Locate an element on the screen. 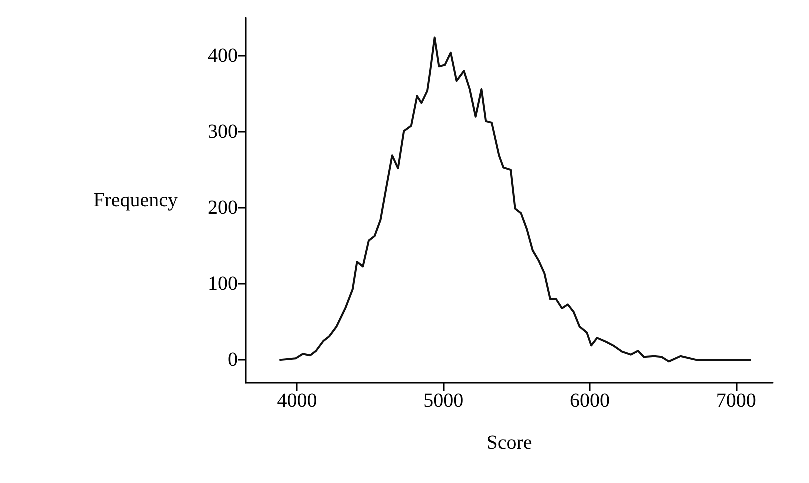 This screenshot has width=809, height=483. y-tick-label: 200 is located at coordinates (223, 208).